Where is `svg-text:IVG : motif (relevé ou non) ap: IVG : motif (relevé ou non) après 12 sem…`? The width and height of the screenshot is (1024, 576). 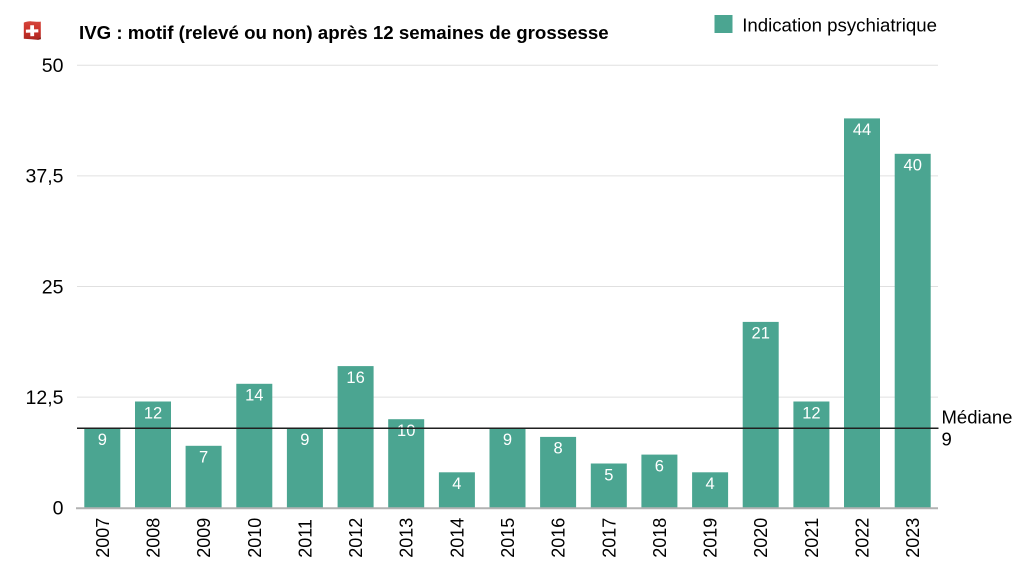 svg-text:IVG : motif (relevé ou non) ap: IVG : motif (relevé ou non) après 12 sem… is located at coordinates (344, 32).